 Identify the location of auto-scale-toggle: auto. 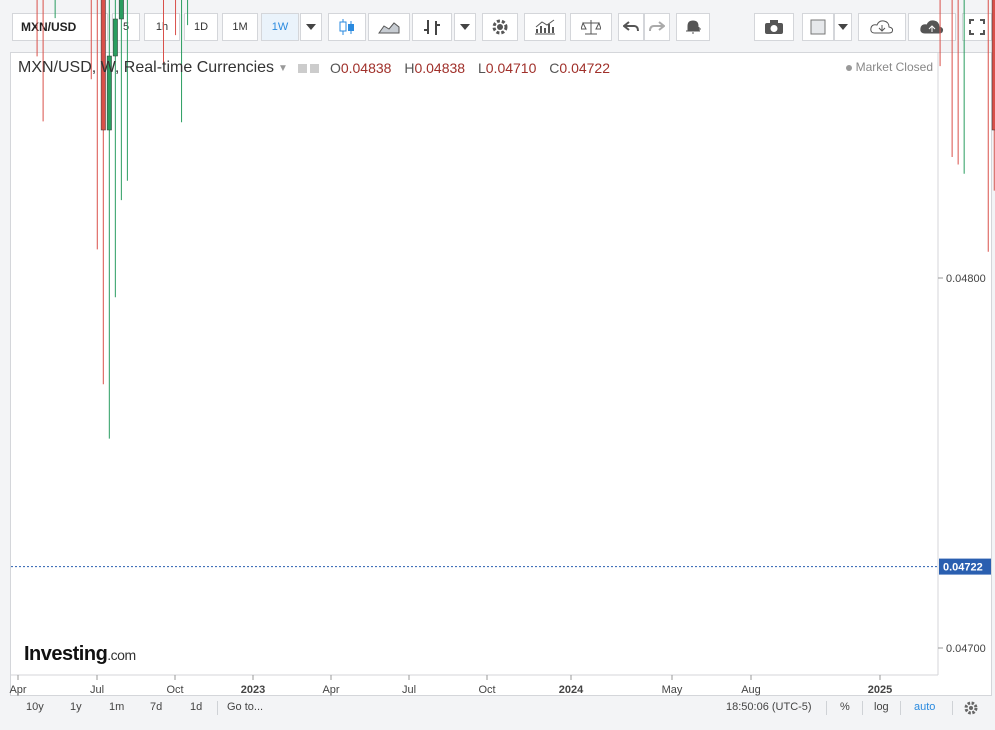
(925, 707).